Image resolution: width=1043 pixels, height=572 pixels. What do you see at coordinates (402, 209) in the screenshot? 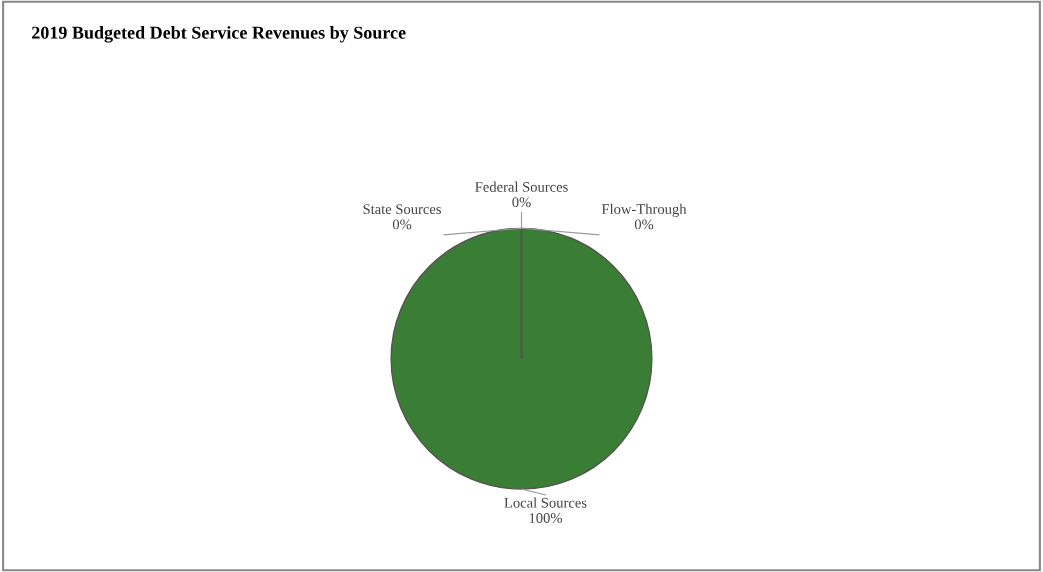
I see `category-label: State Sources` at bounding box center [402, 209].